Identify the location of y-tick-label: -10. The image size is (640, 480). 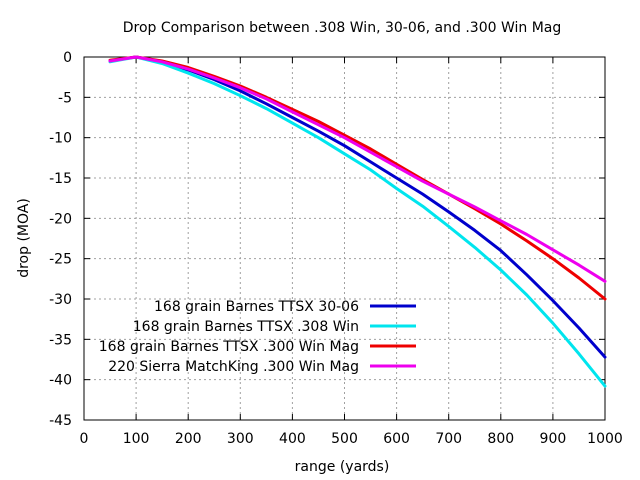
(60, 139).